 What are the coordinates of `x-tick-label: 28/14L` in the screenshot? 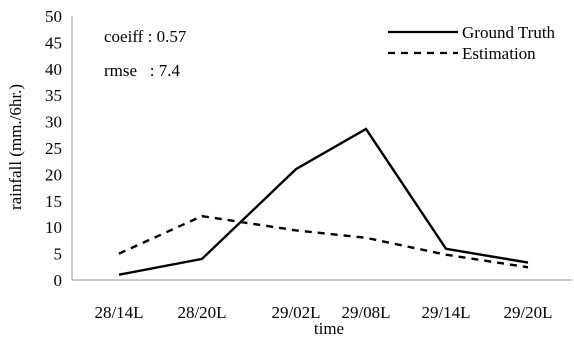 It's located at (118, 312).